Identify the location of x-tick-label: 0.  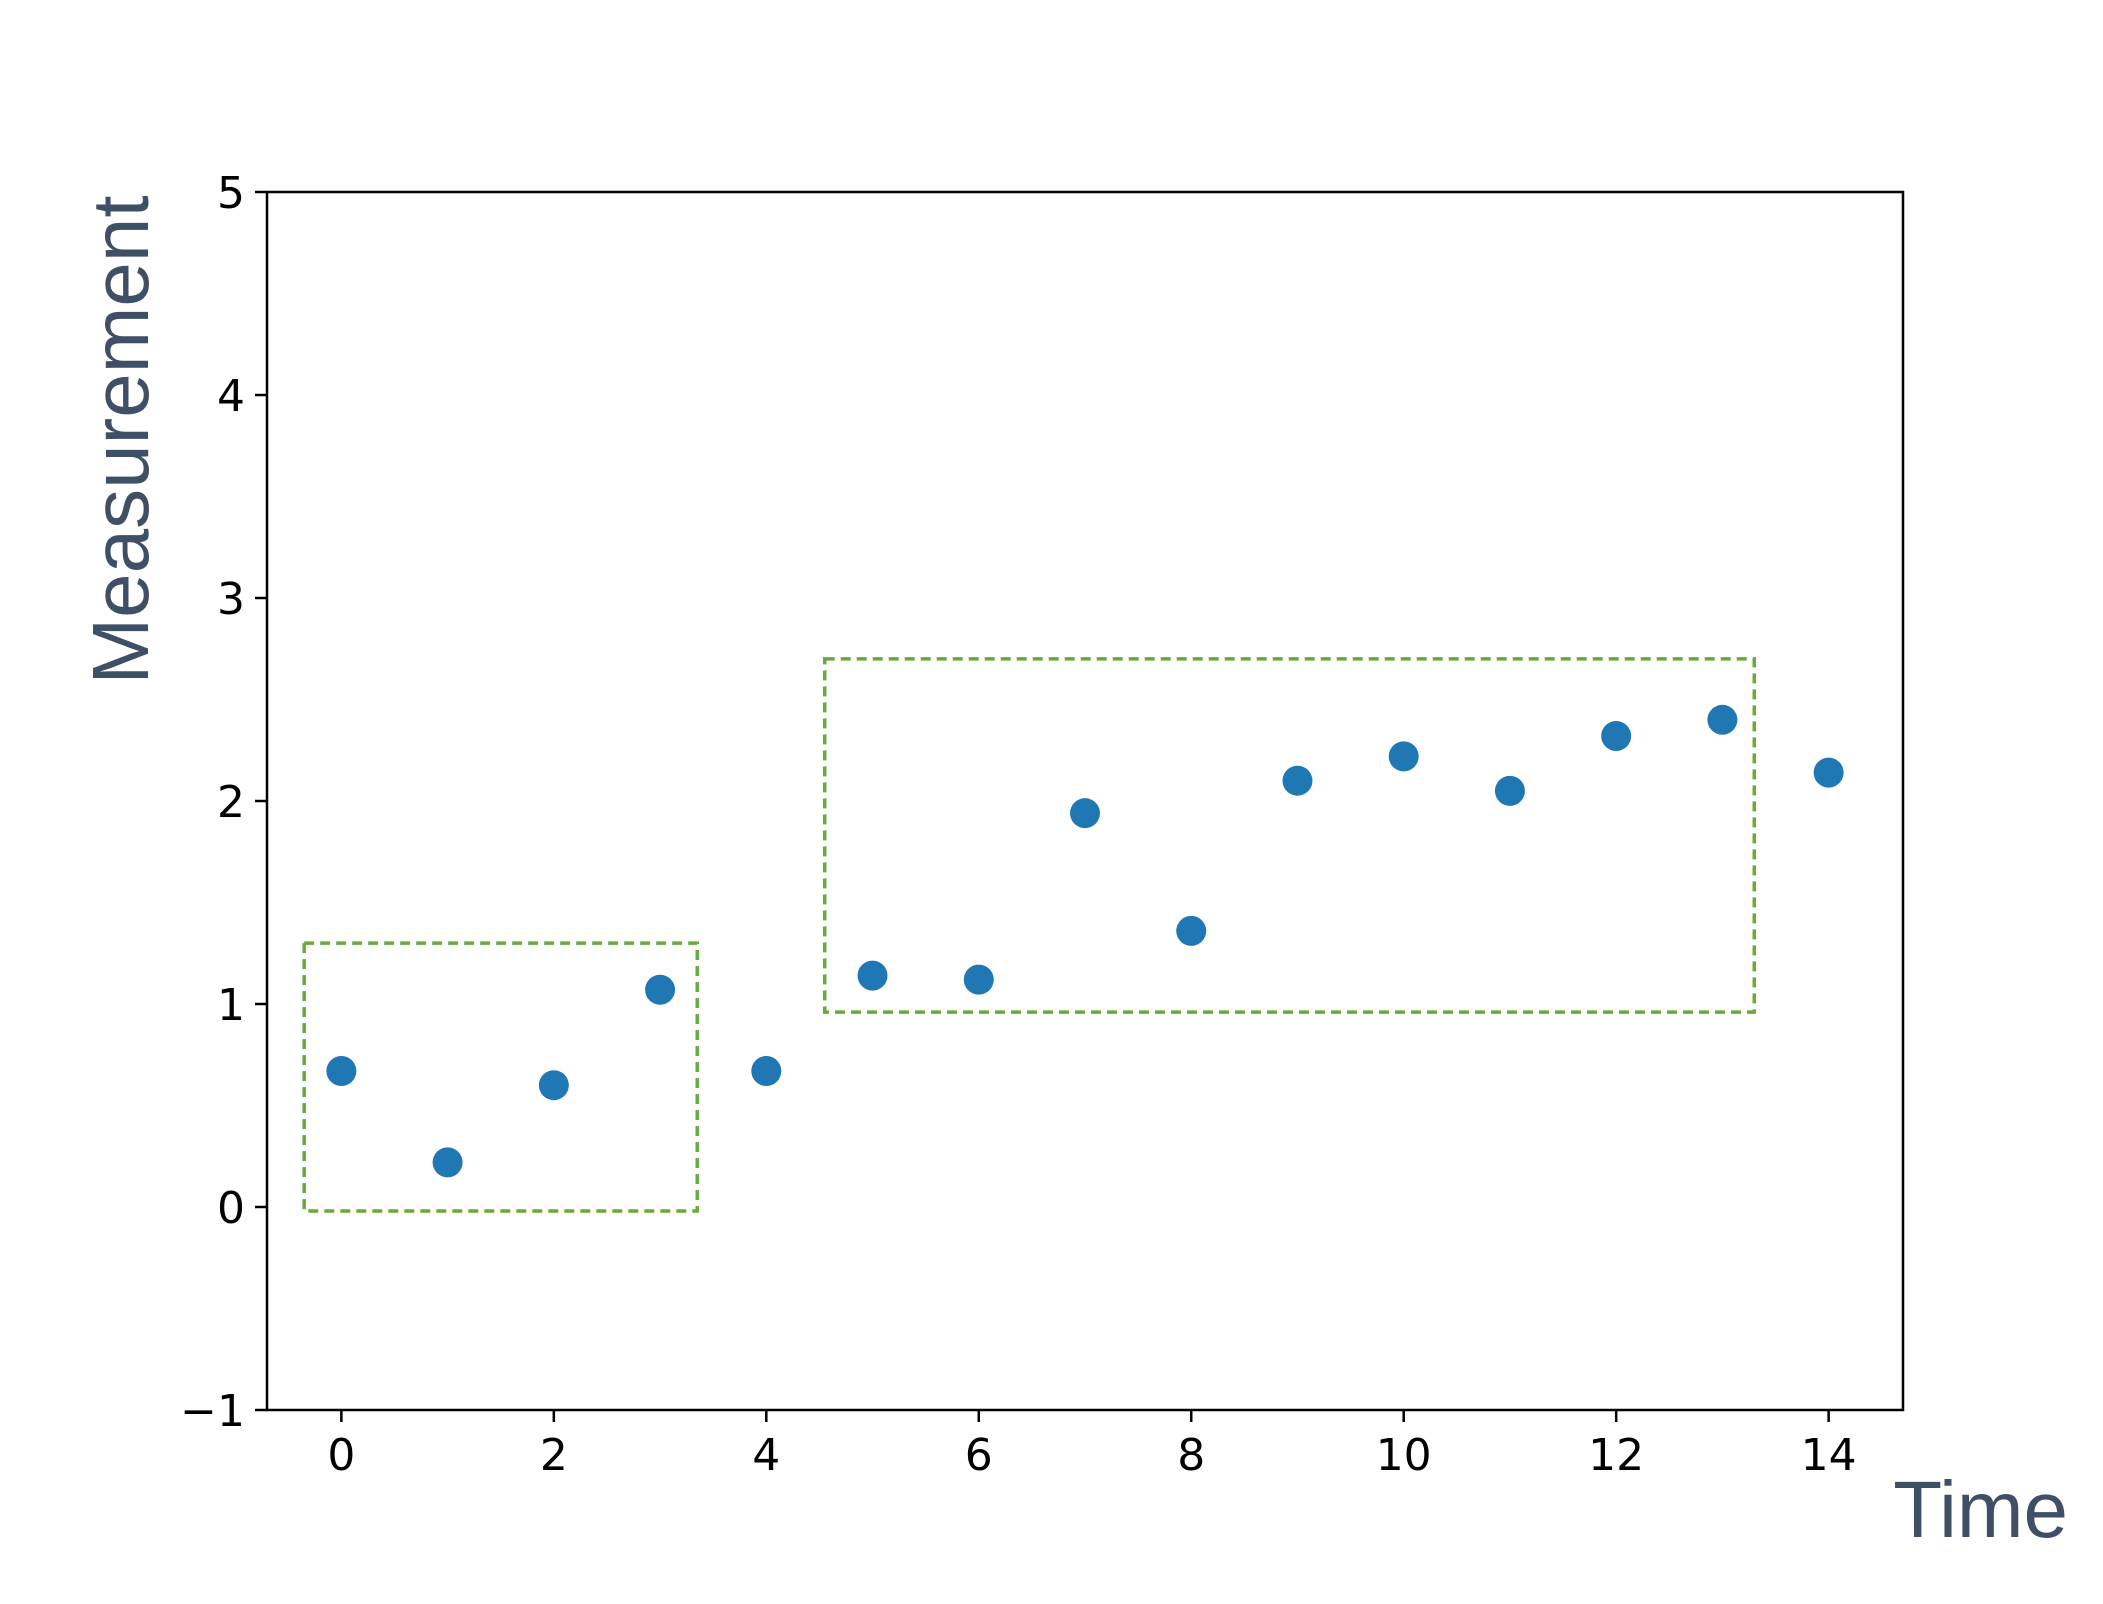
(341, 1455).